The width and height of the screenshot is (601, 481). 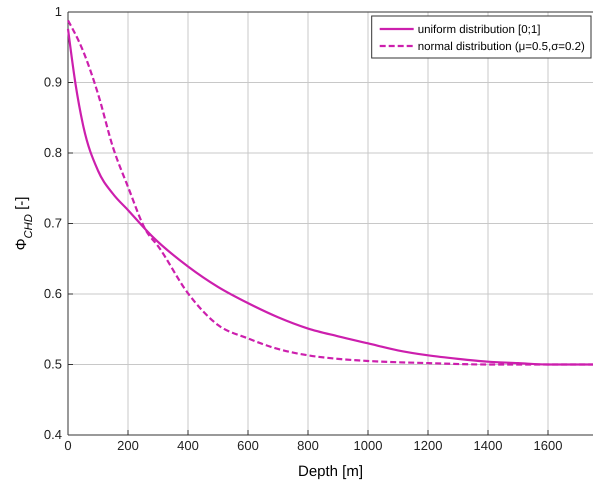 I want to click on legend-label: normal distribution (μ=0.5,σ=0.2), so click(x=501, y=47).